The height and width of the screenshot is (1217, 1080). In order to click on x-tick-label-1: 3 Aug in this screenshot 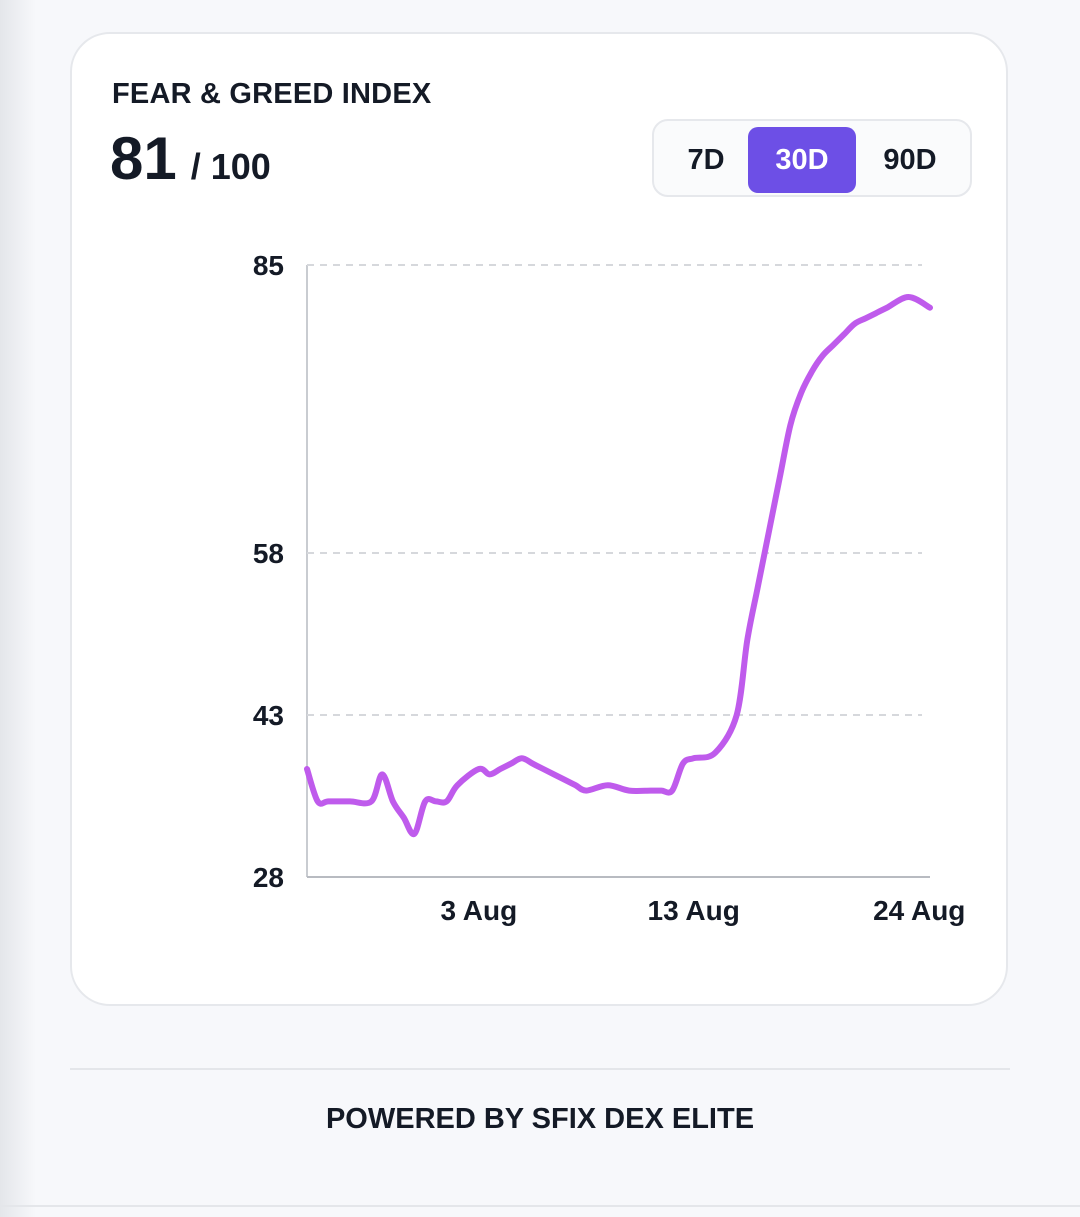, I will do `click(478, 910)`.